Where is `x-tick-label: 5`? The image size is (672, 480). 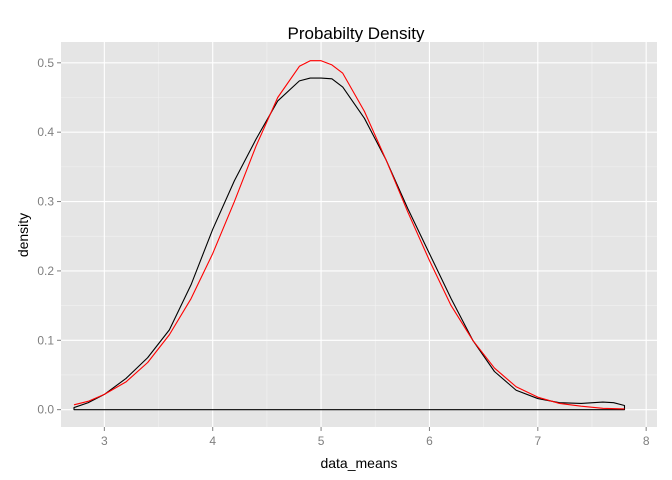 x-tick-label: 5 is located at coordinates (321, 441).